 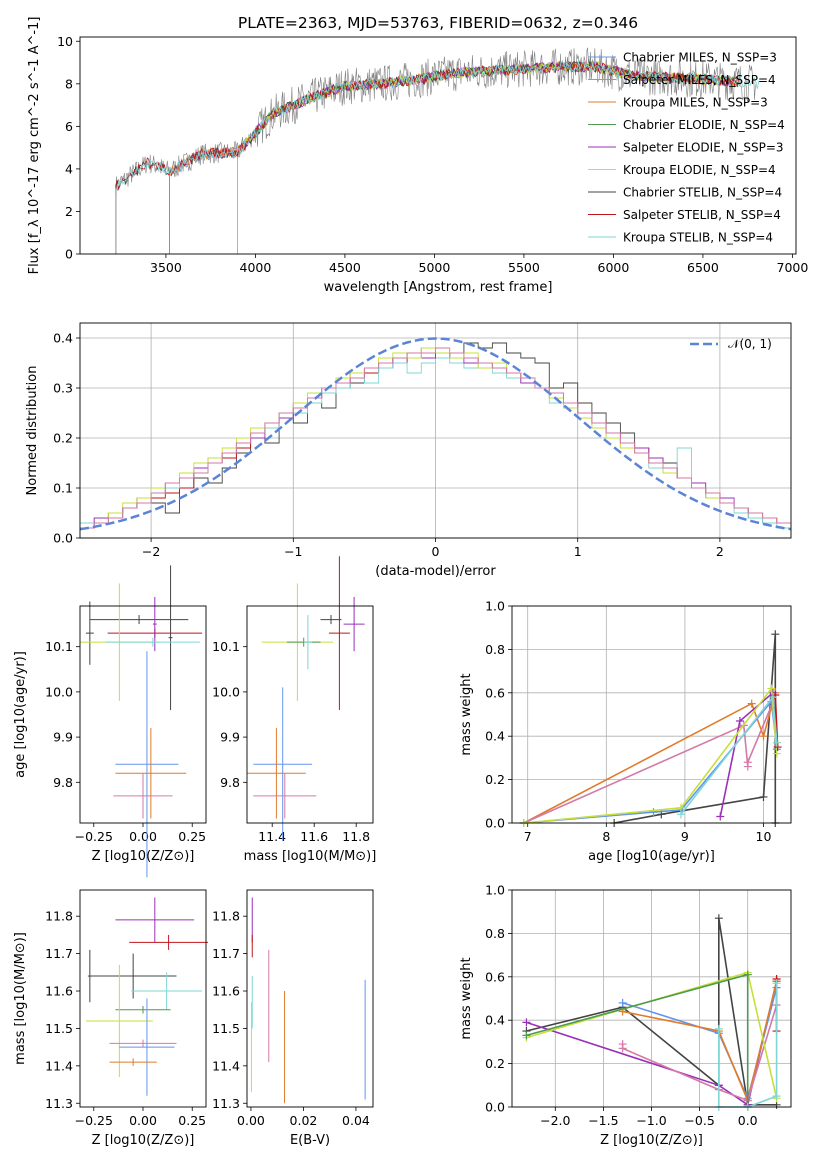 I want to click on x-tick-label: −0.5, so click(x=699, y=1120).